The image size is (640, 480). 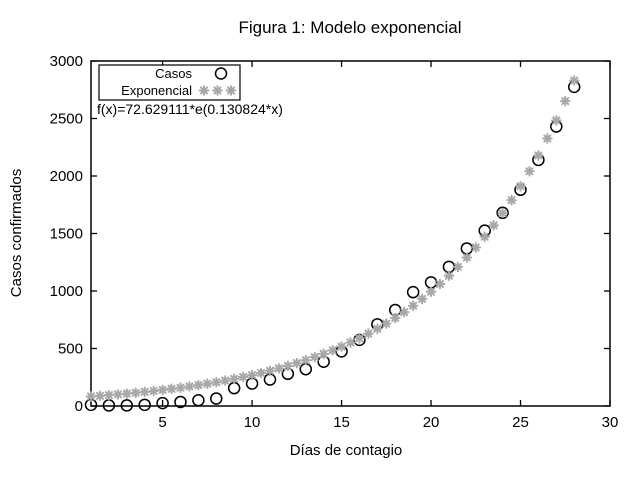 What do you see at coordinates (66, 119) in the screenshot?
I see `y-tick-label: 2500` at bounding box center [66, 119].